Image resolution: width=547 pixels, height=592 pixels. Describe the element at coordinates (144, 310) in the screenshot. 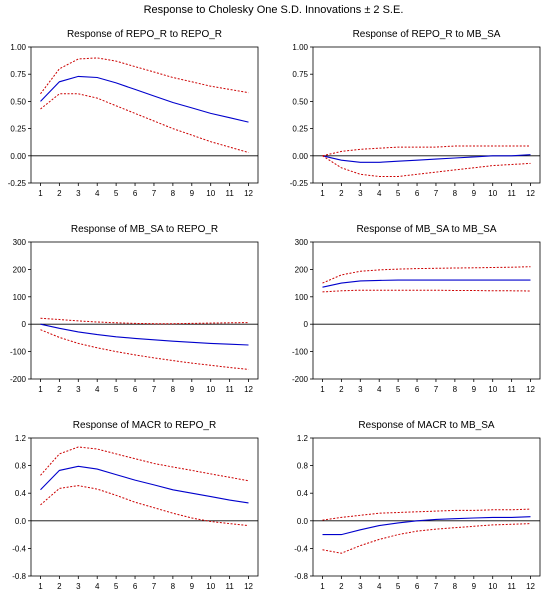

I see `panel-3-frame` at that location.